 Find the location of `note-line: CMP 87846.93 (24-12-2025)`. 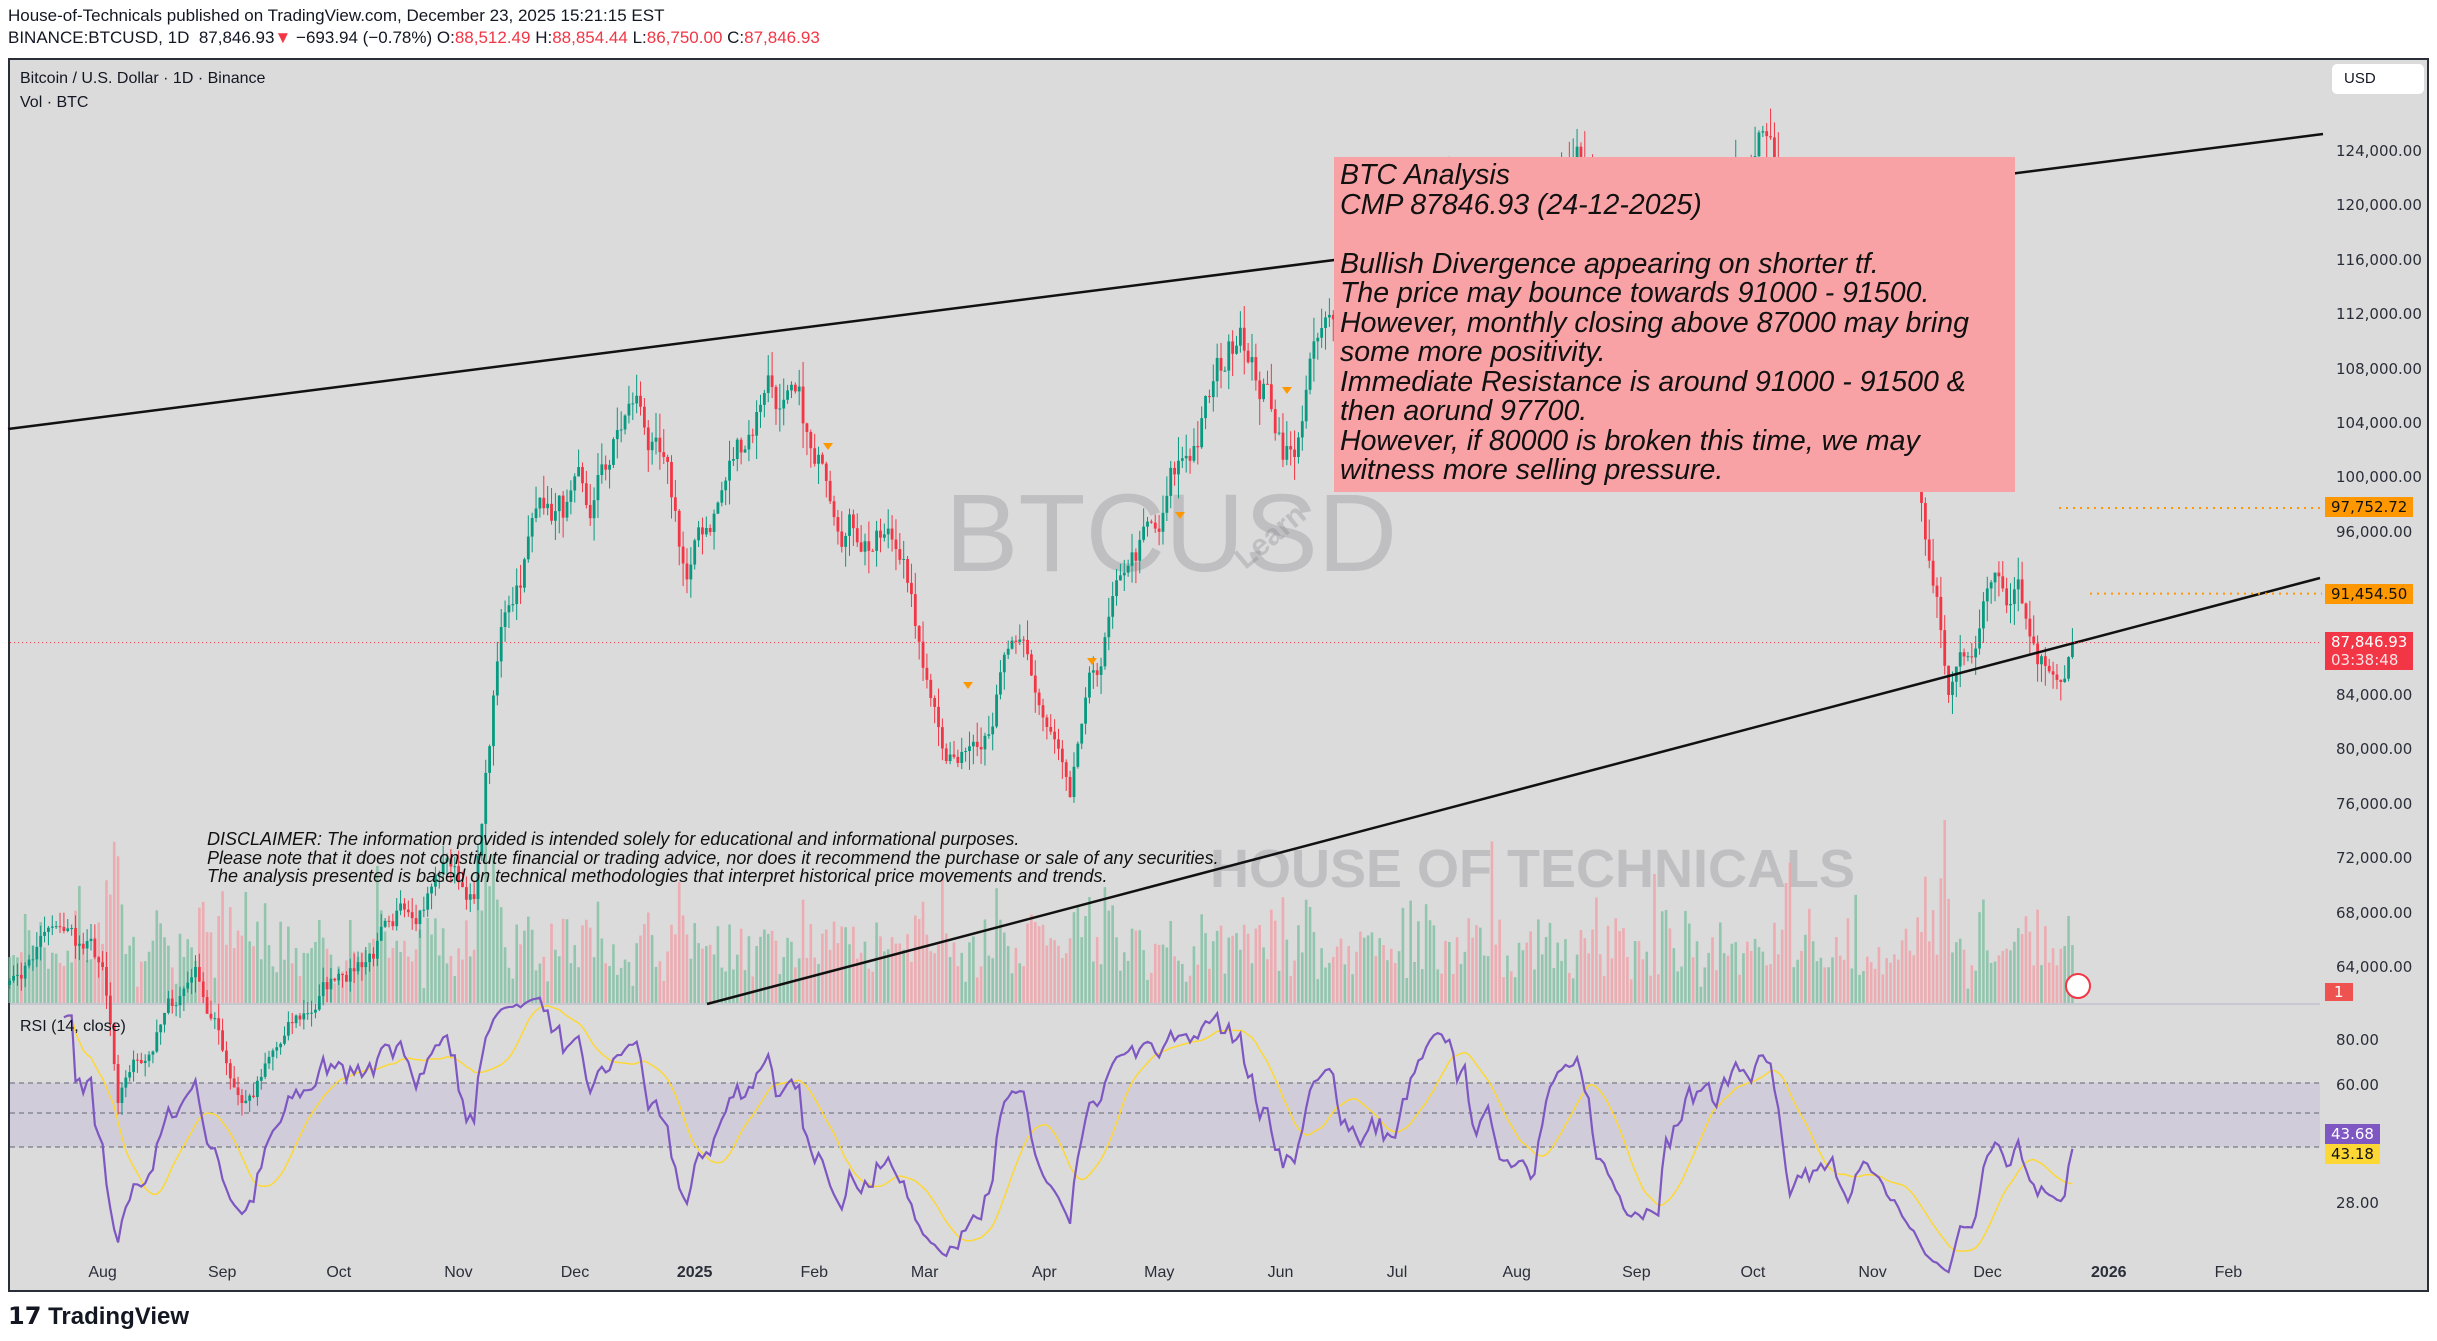

note-line: CMP 87846.93 (24-12-2025) is located at coordinates (1521, 204).